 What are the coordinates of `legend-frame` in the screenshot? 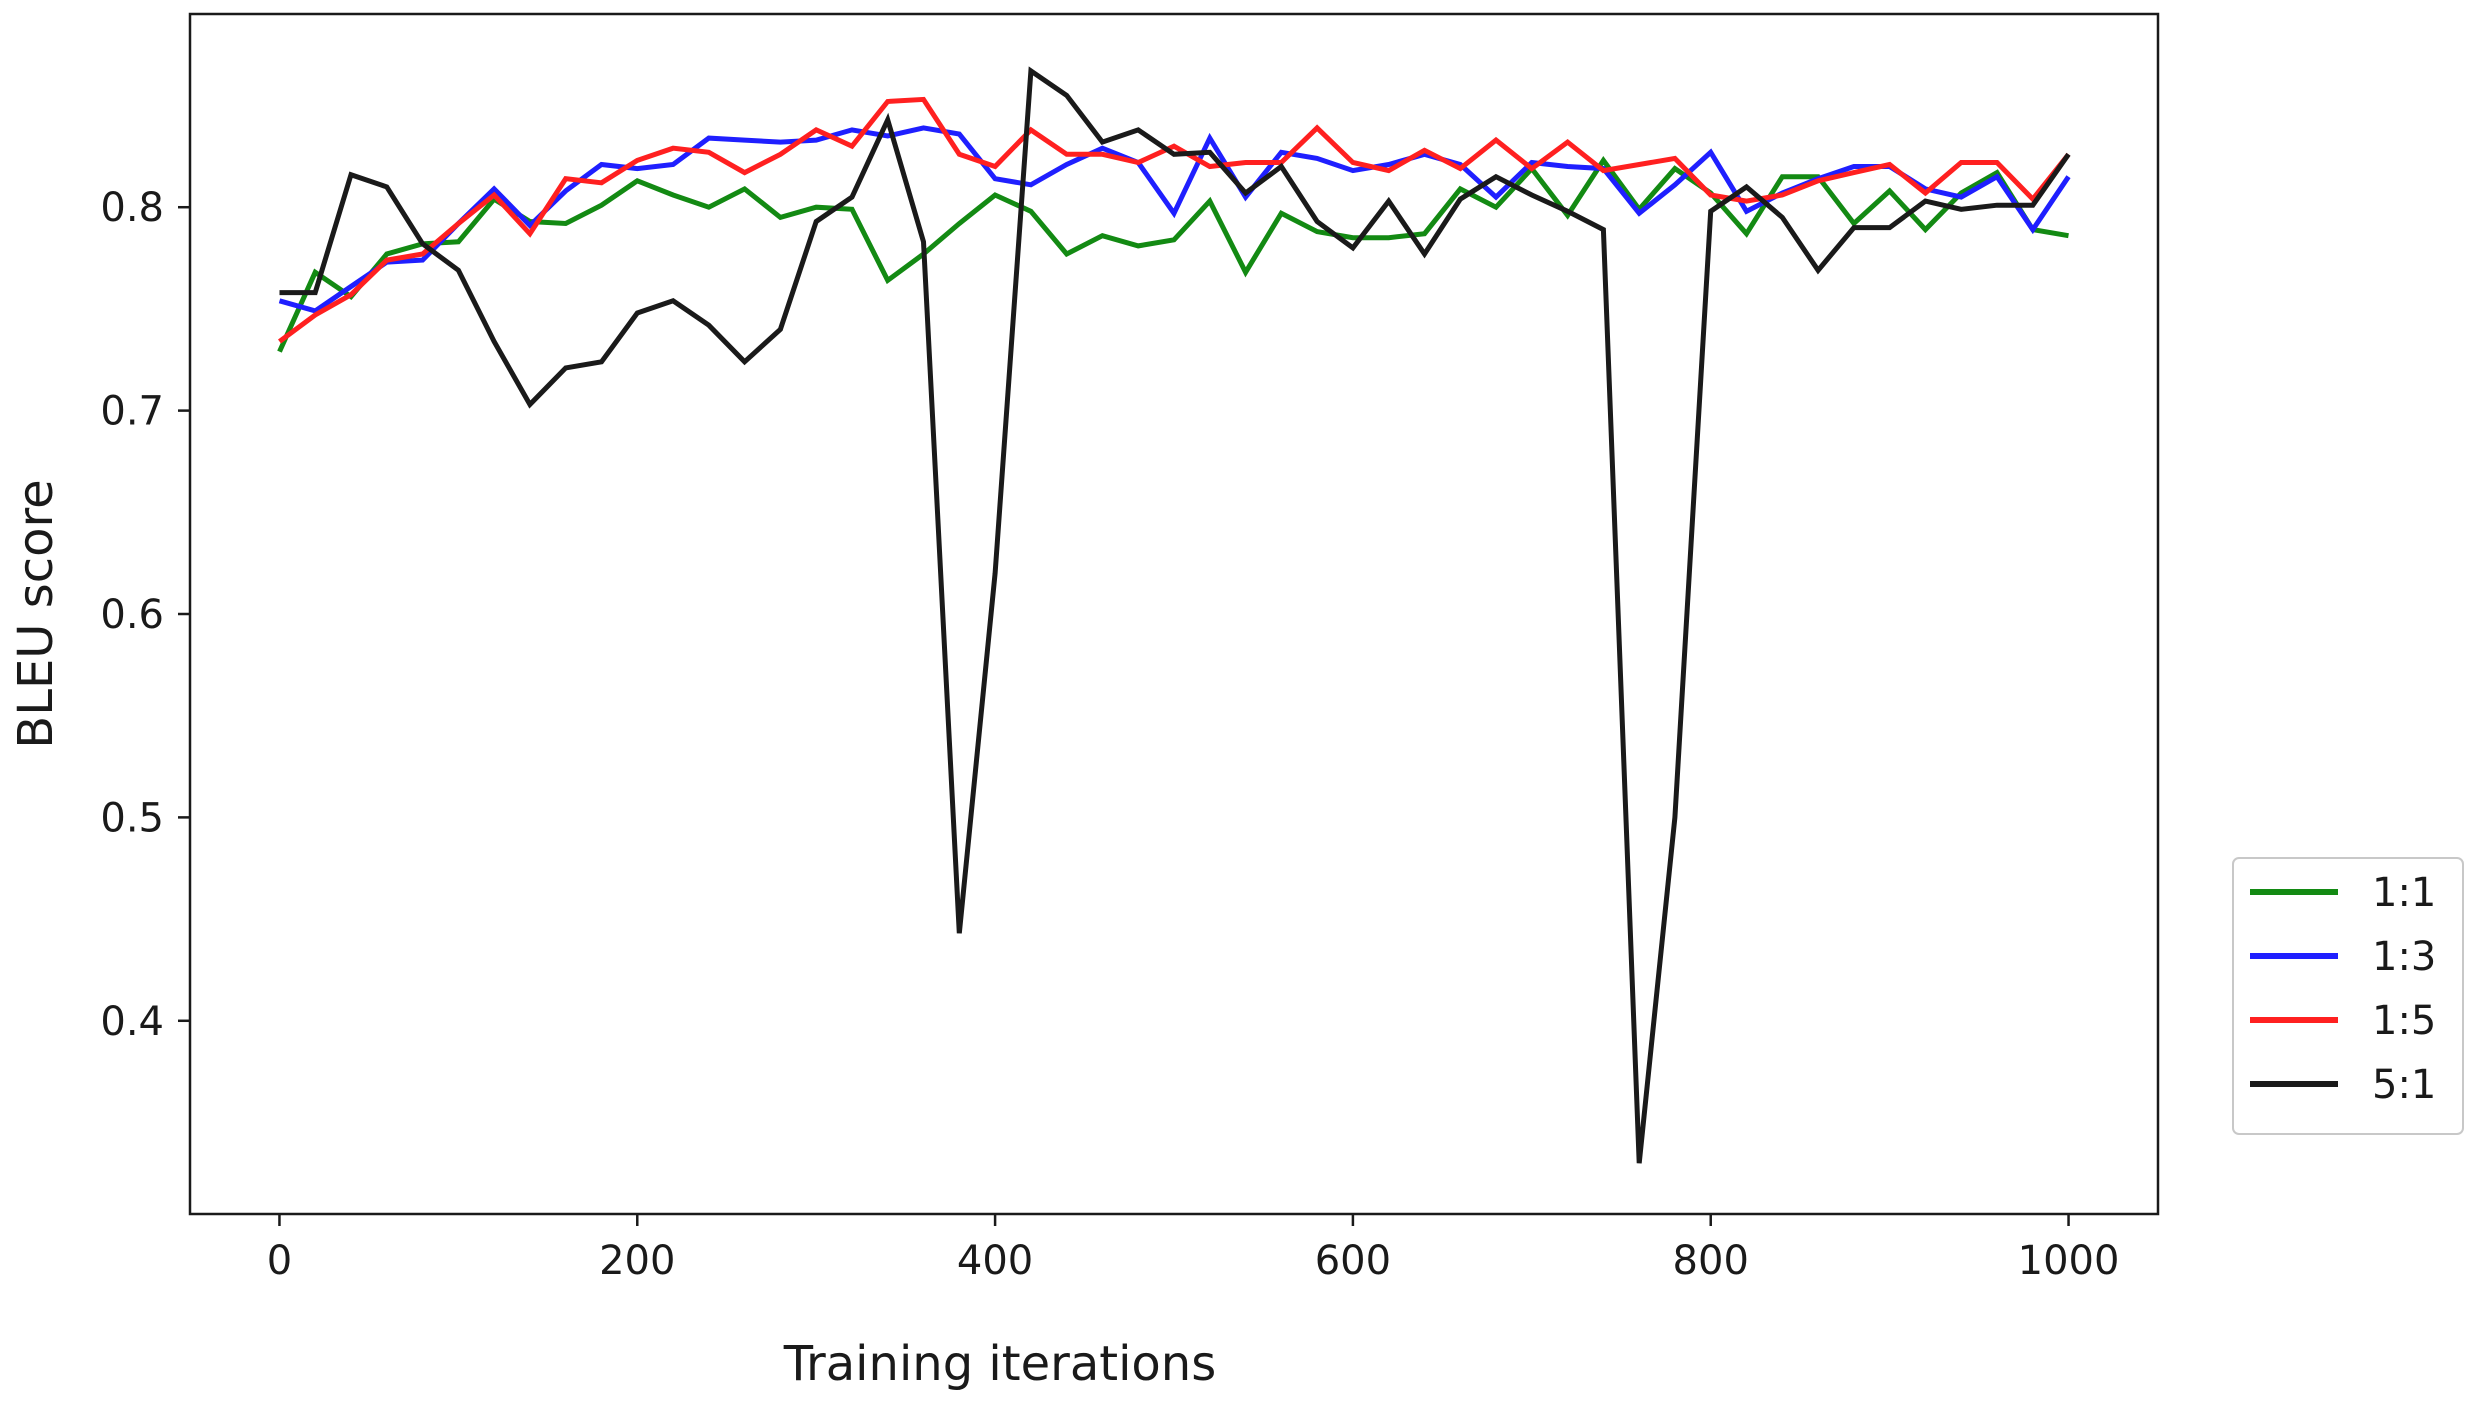 It's located at (2348, 996).